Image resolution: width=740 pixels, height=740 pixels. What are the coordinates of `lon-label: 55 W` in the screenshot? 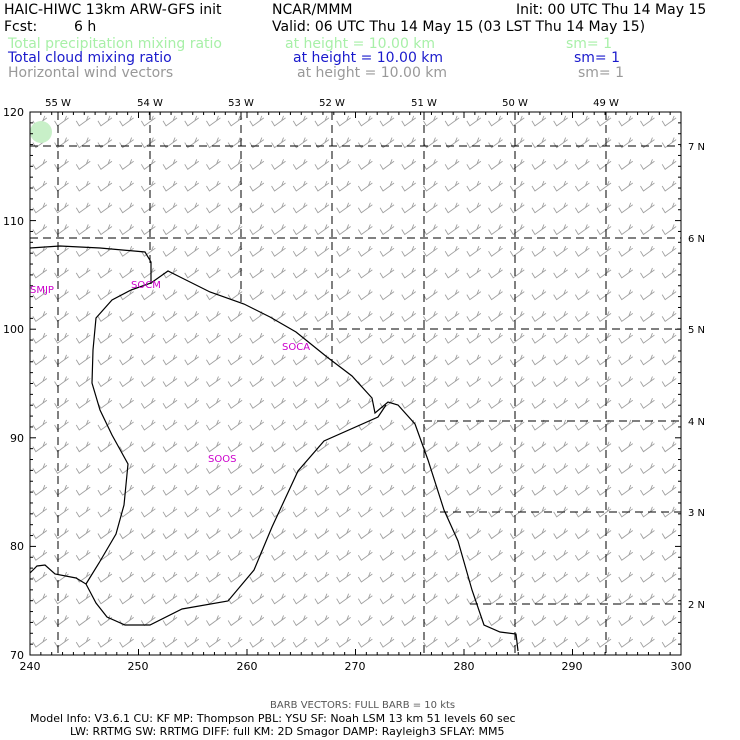 It's located at (58, 103).